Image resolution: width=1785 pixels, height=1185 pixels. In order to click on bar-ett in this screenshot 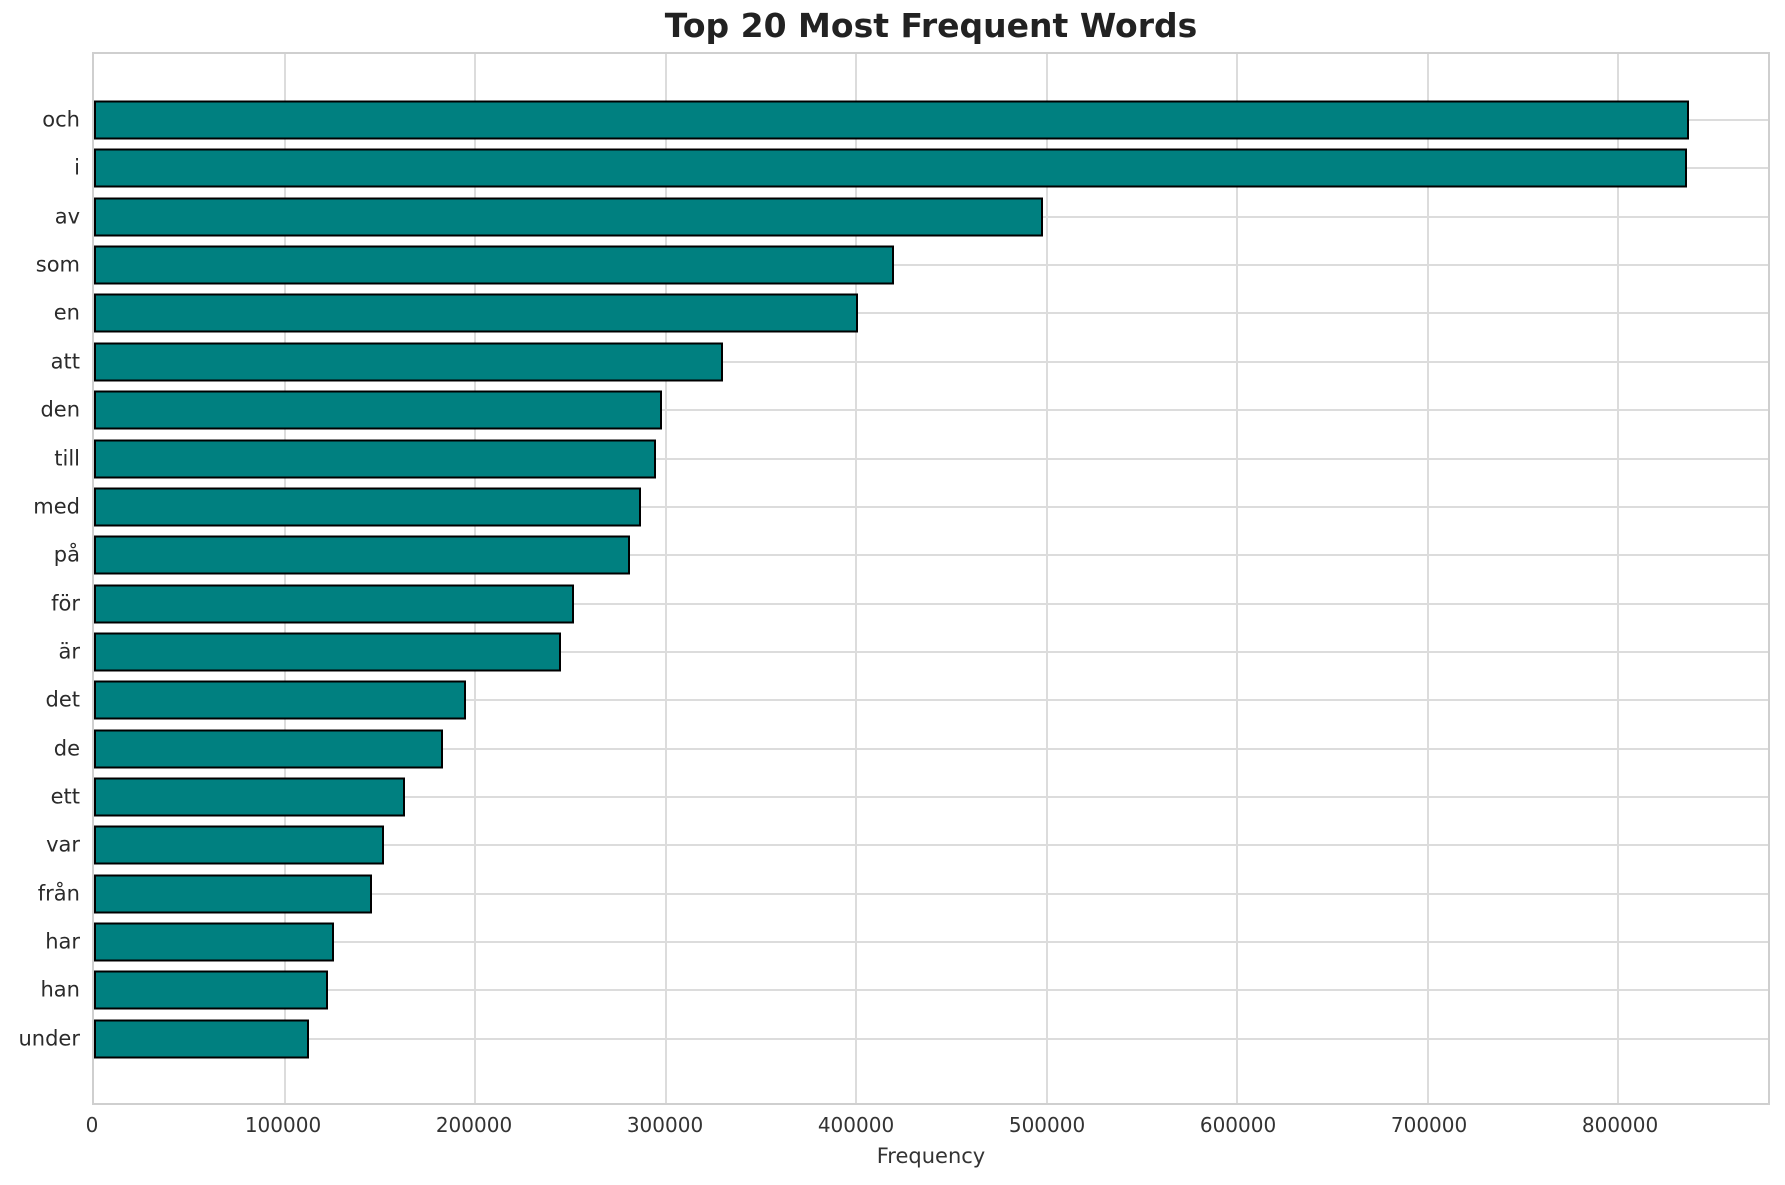, I will do `click(249, 797)`.